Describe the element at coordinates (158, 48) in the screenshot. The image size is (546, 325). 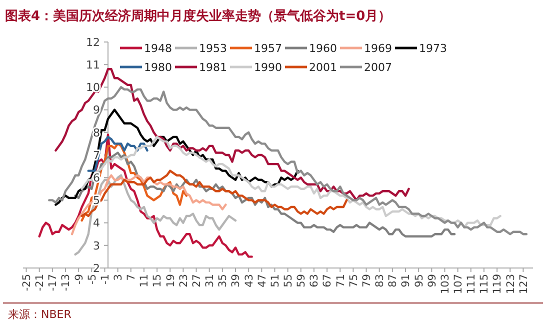
I see `legend-label: 1948` at that location.